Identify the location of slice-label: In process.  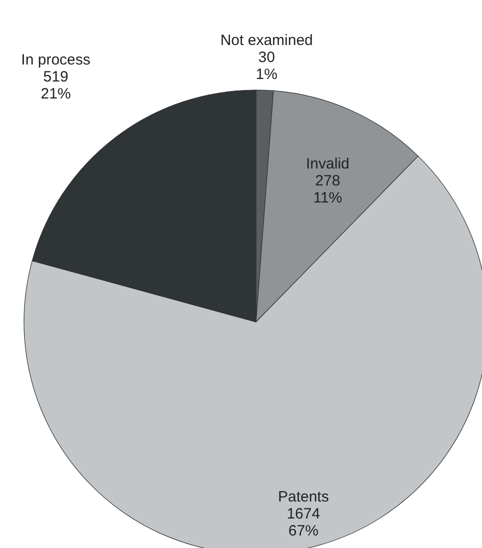
(55, 60).